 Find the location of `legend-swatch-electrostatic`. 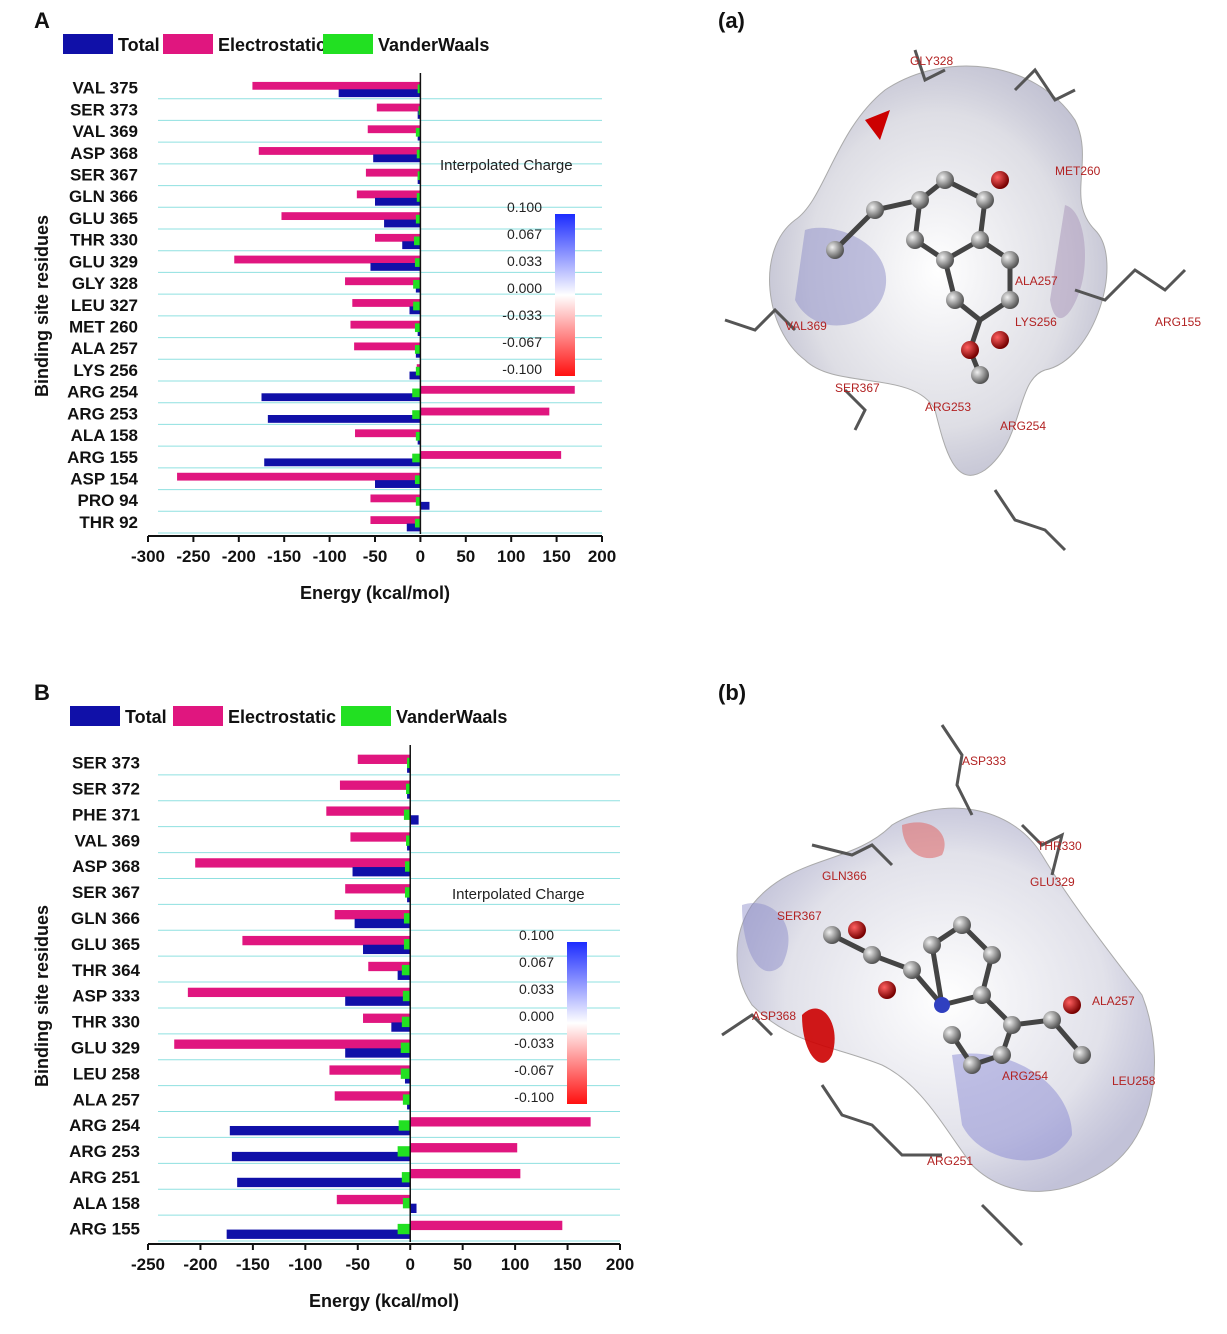

legend-swatch-electrostatic is located at coordinates (188, 44).